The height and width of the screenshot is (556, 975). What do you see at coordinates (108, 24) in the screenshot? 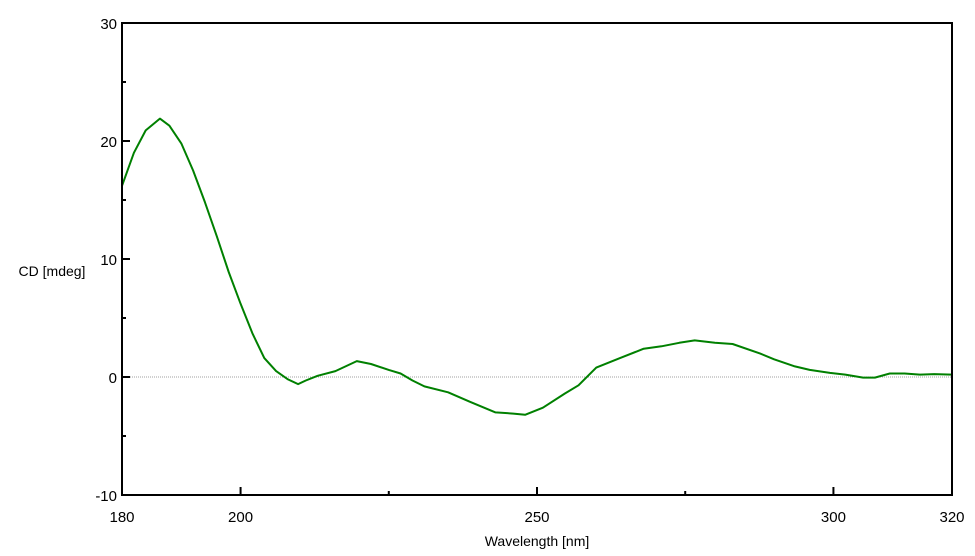
I see `y-tick-label: 30` at bounding box center [108, 24].